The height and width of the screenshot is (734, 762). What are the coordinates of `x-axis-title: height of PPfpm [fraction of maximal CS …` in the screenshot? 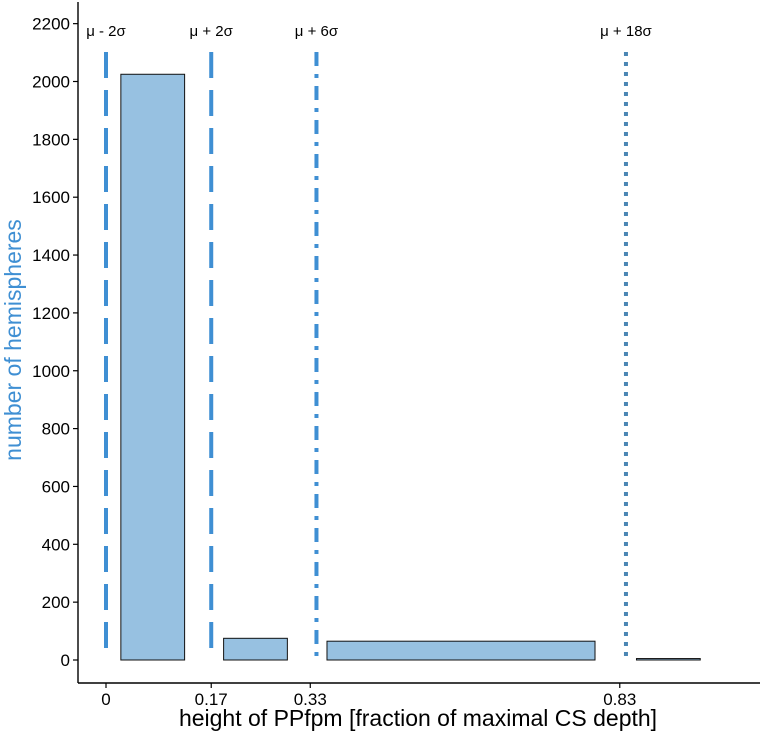 It's located at (418, 718).